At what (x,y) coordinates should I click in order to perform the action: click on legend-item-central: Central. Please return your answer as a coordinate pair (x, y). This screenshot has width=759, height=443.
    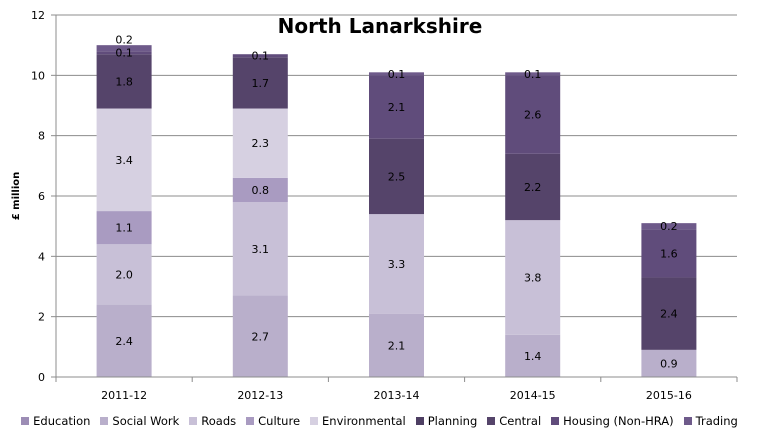
    Looking at the image, I should click on (514, 421).